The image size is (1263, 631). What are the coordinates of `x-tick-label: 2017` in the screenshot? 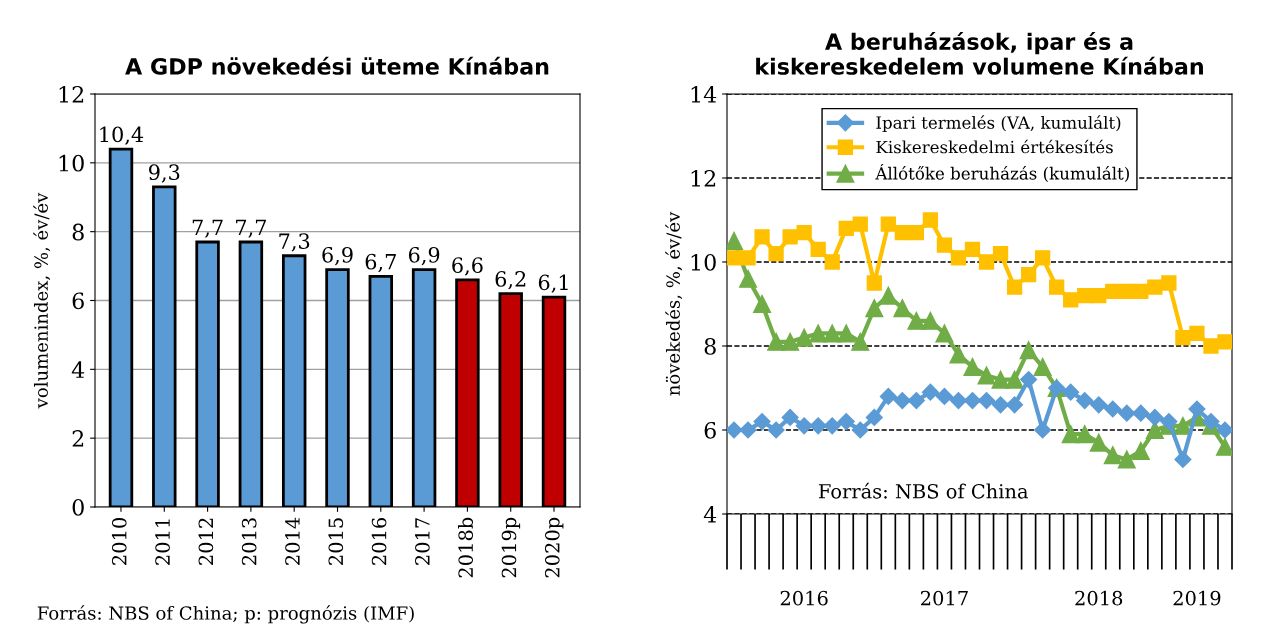 It's located at (422, 541).